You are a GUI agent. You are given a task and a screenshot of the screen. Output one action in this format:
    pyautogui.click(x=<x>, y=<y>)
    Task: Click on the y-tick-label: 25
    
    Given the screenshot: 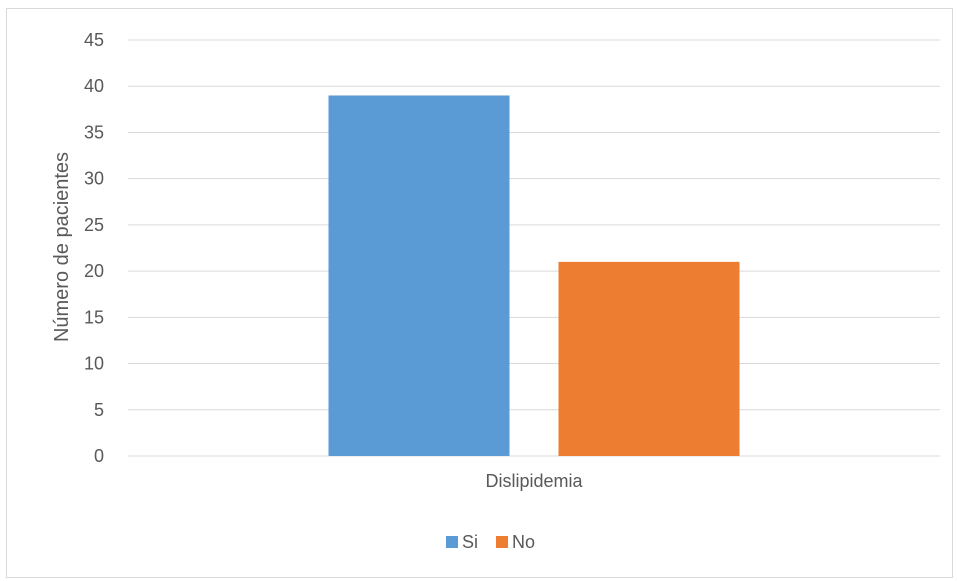 What is the action you would take?
    pyautogui.click(x=94, y=225)
    